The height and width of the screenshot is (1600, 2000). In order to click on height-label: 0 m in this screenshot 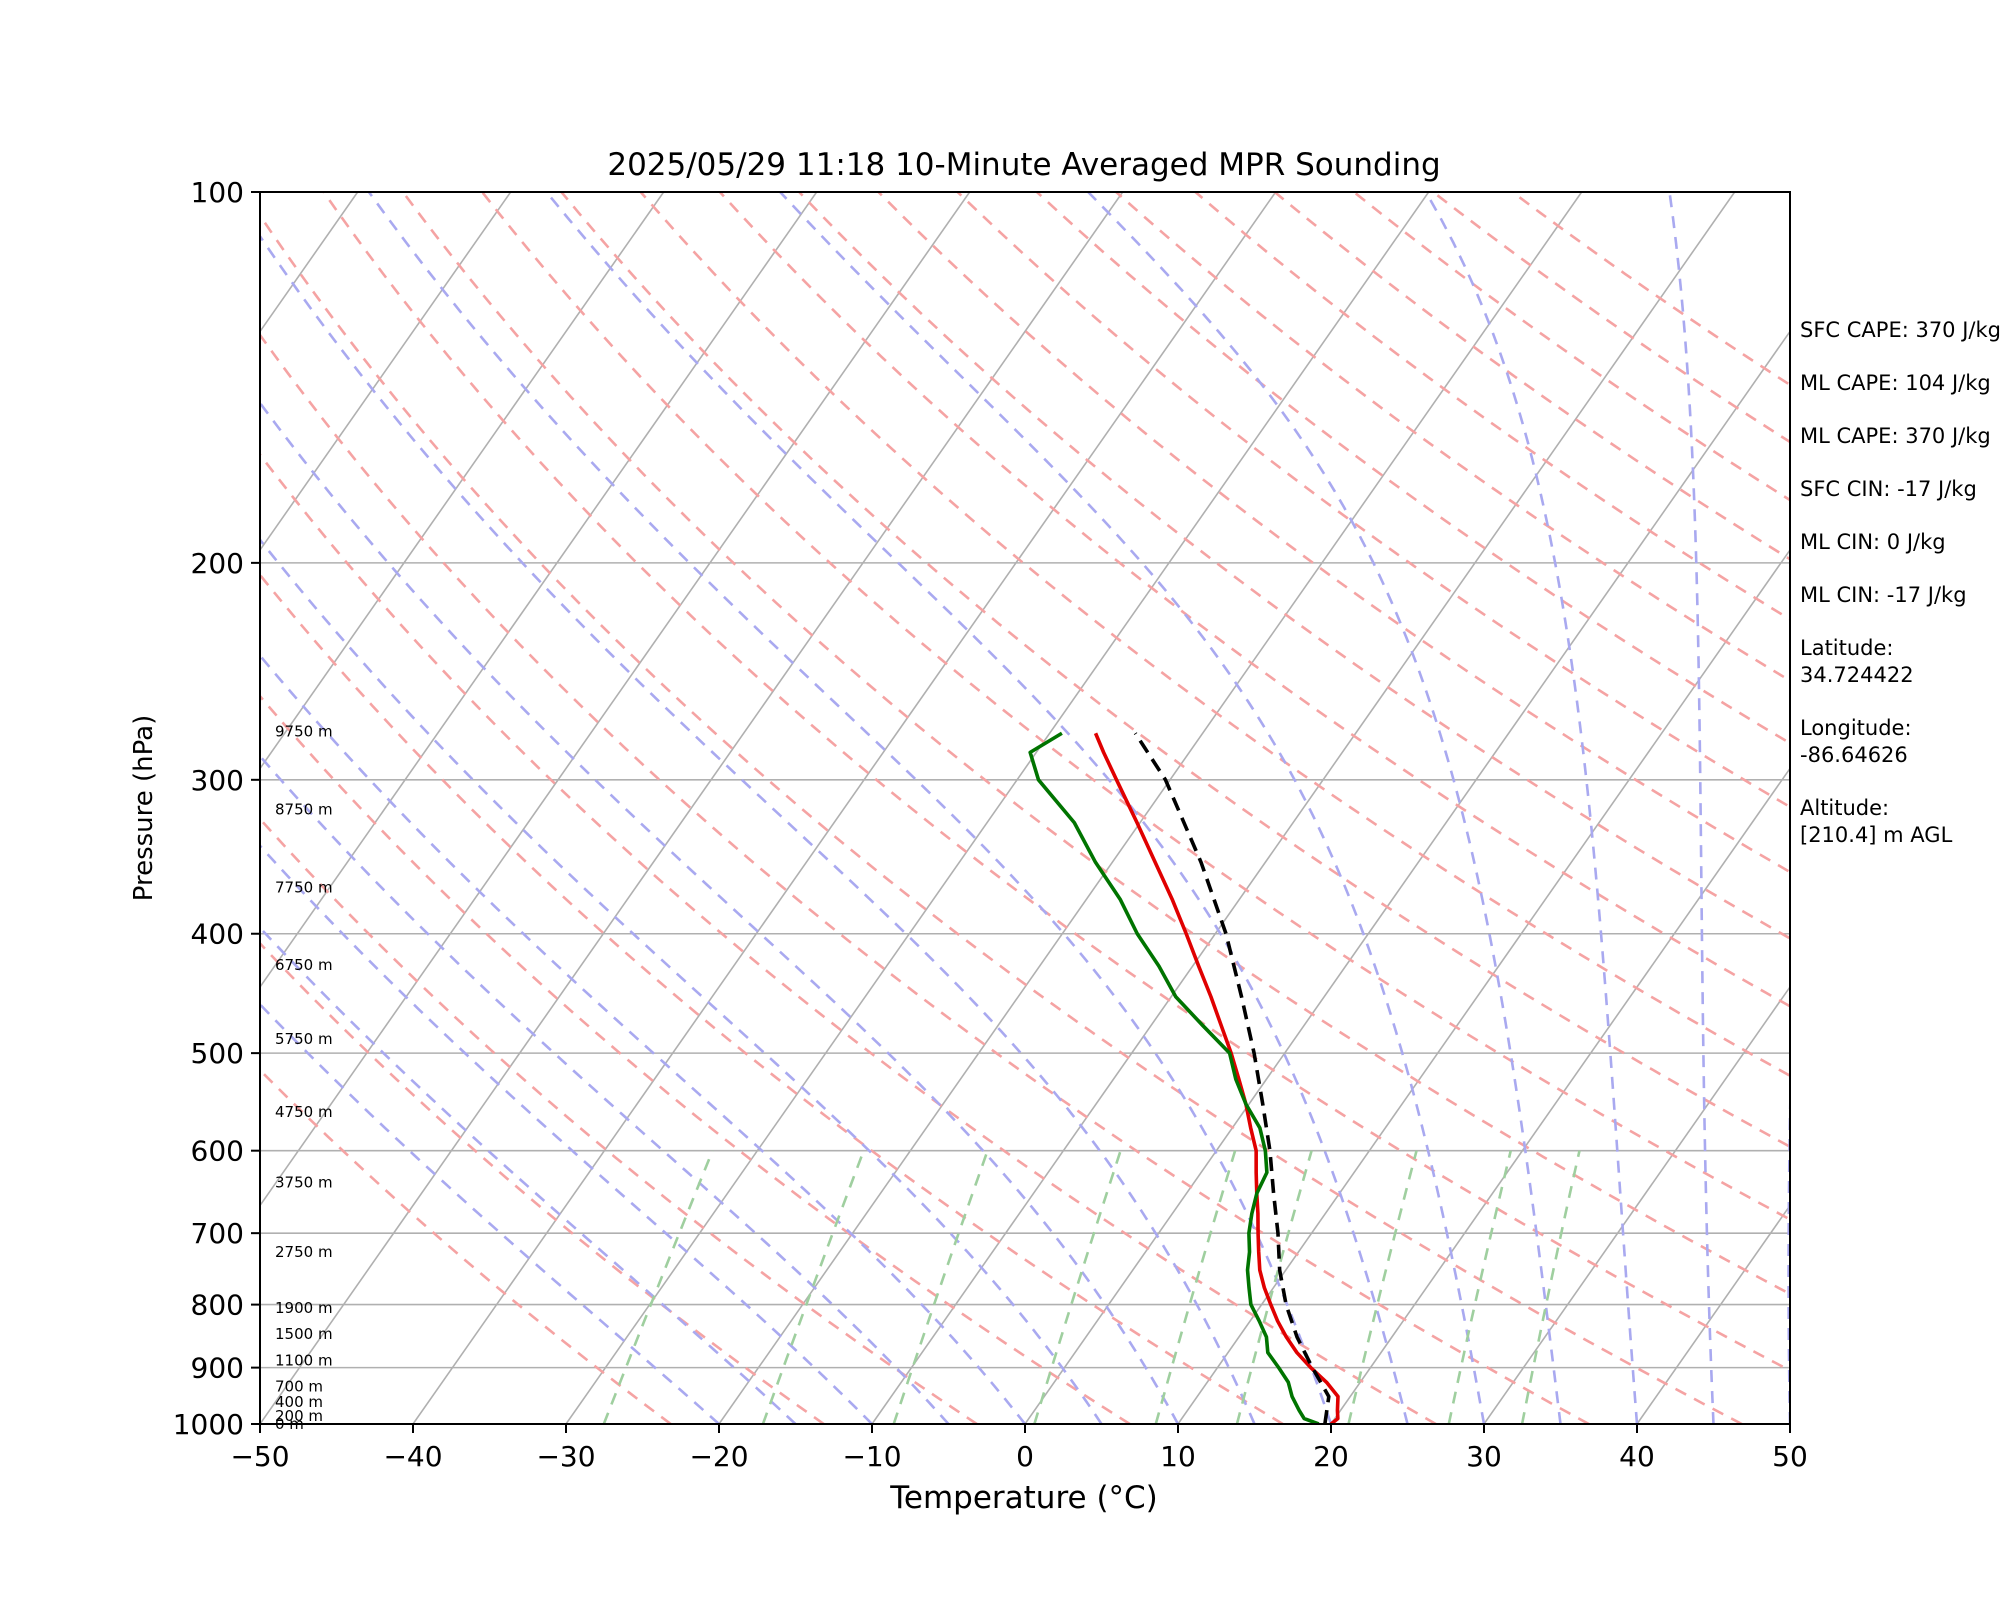, I will do `click(289, 1424)`.